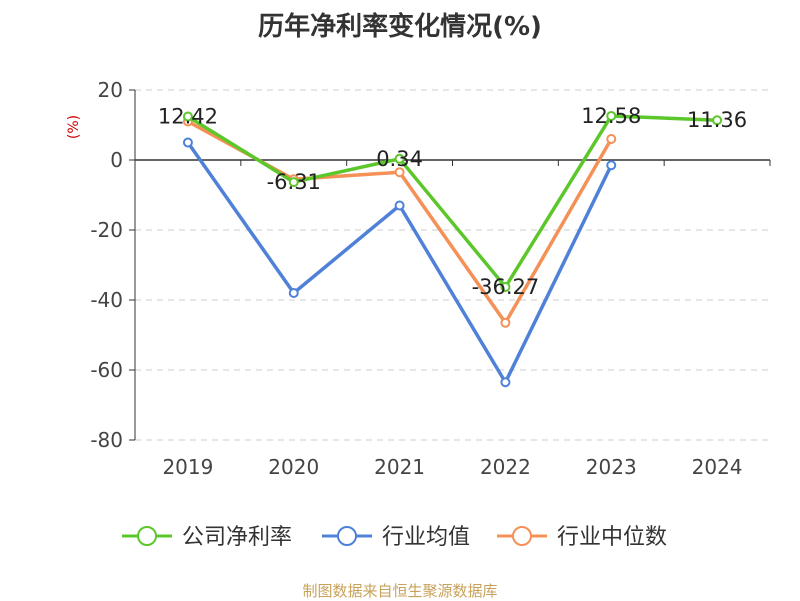 This screenshot has width=800, height=601. I want to click on x-tick-label-2019: 2019, so click(187, 467).